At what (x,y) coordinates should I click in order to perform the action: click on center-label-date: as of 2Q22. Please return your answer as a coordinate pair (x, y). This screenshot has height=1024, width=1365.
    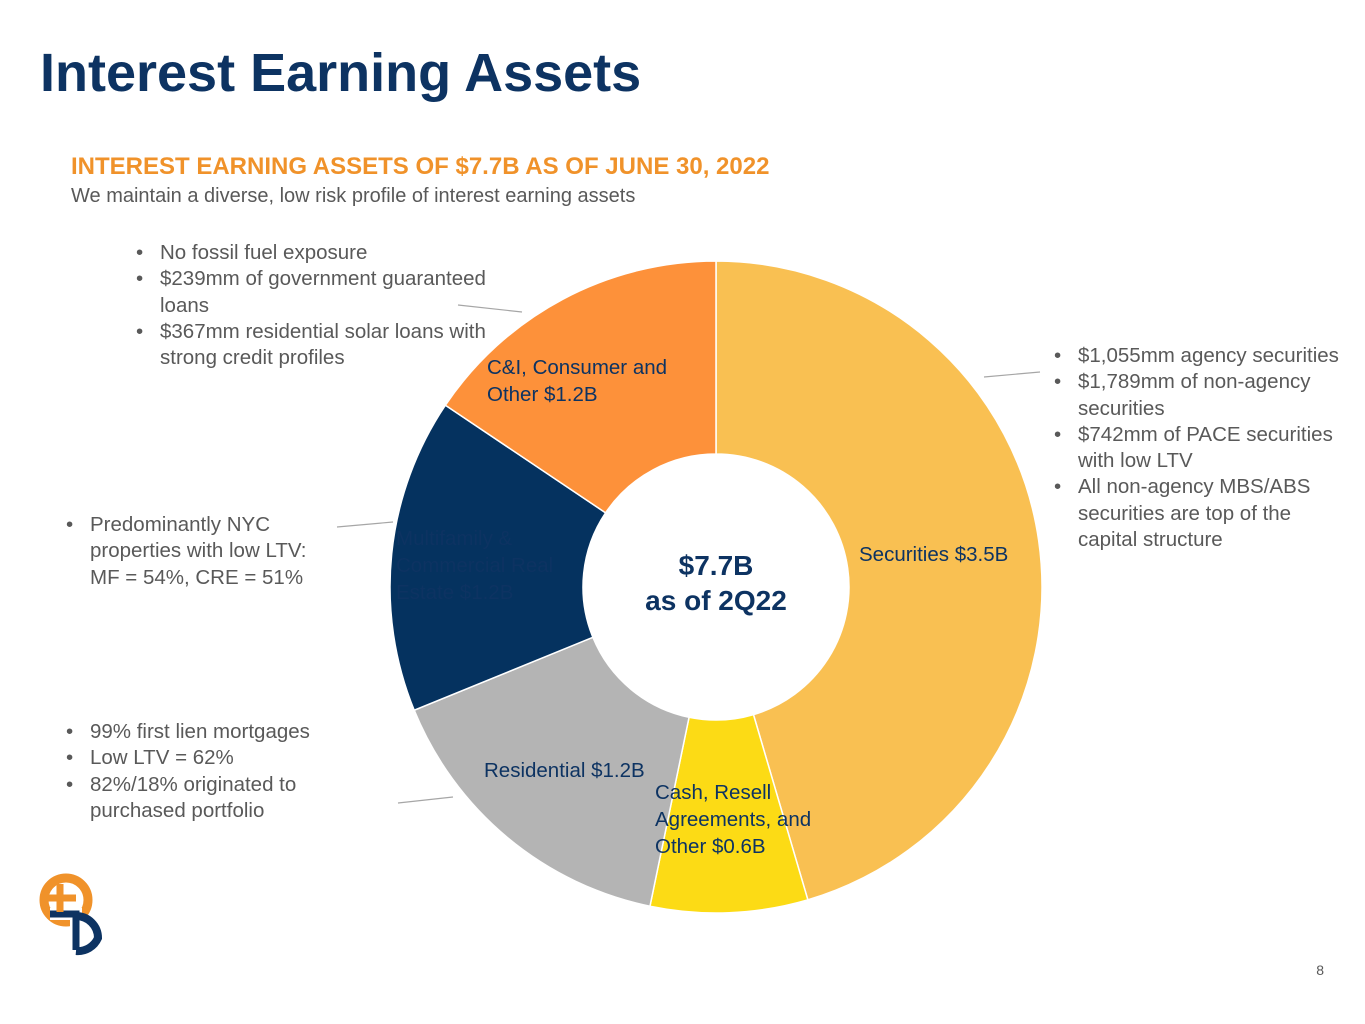
    Looking at the image, I should click on (716, 600).